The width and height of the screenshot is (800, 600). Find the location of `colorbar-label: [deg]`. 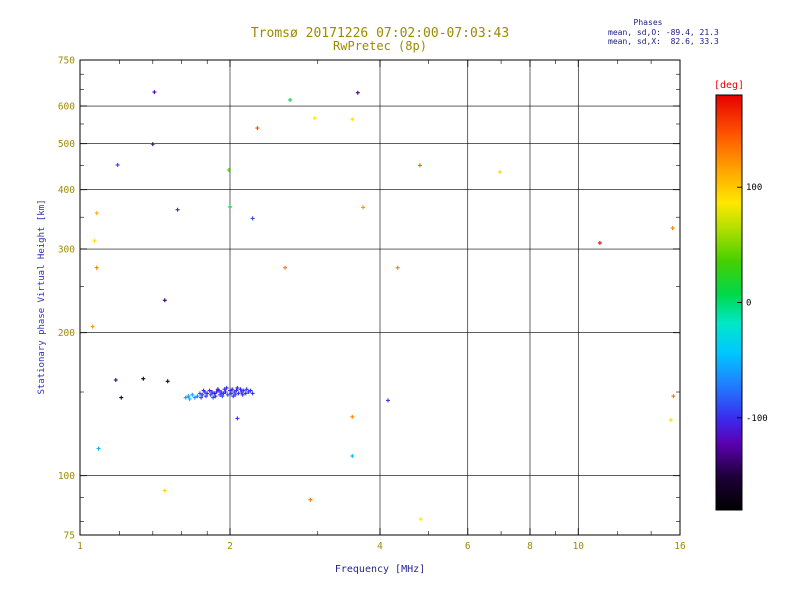

colorbar-label: [deg] is located at coordinates (729, 85).